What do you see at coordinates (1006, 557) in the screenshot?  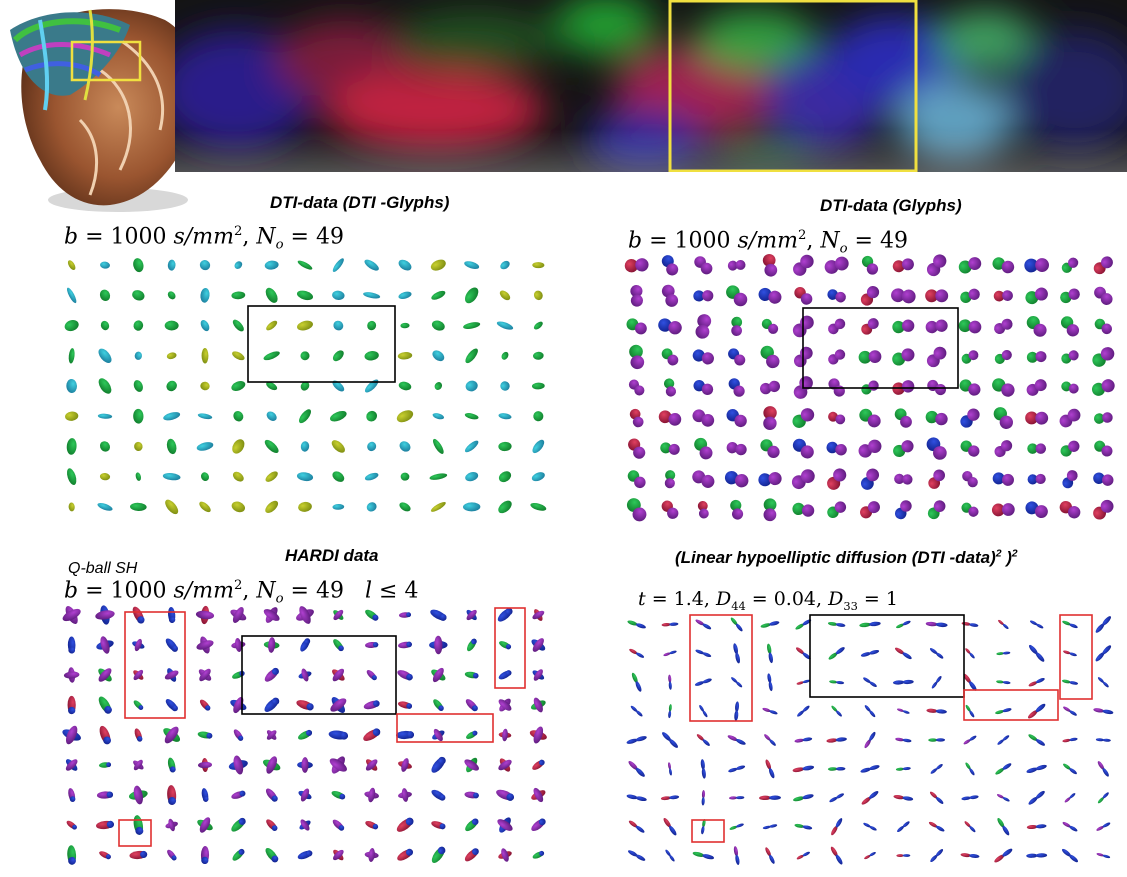 I see `hypo-title-tail: )` at bounding box center [1006, 557].